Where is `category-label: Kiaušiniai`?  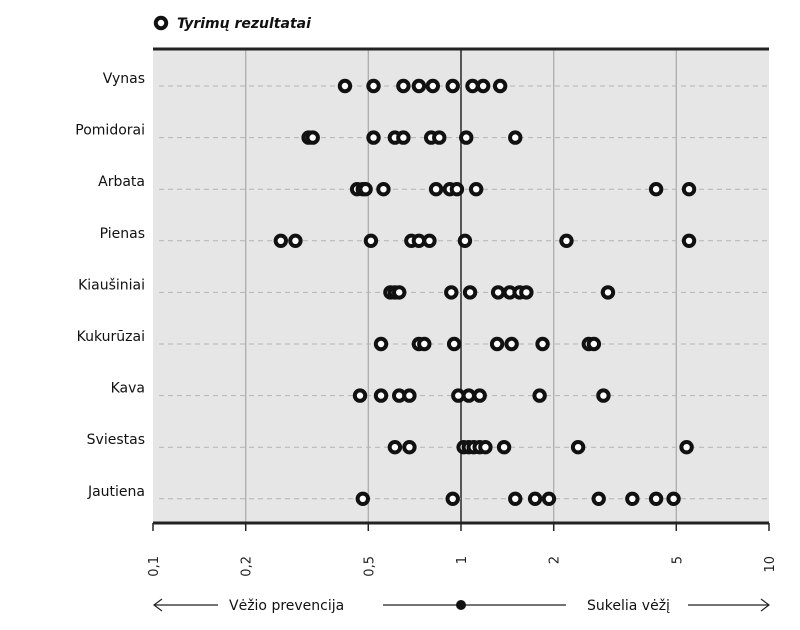 category-label: Kiaušiniai is located at coordinates (111, 285).